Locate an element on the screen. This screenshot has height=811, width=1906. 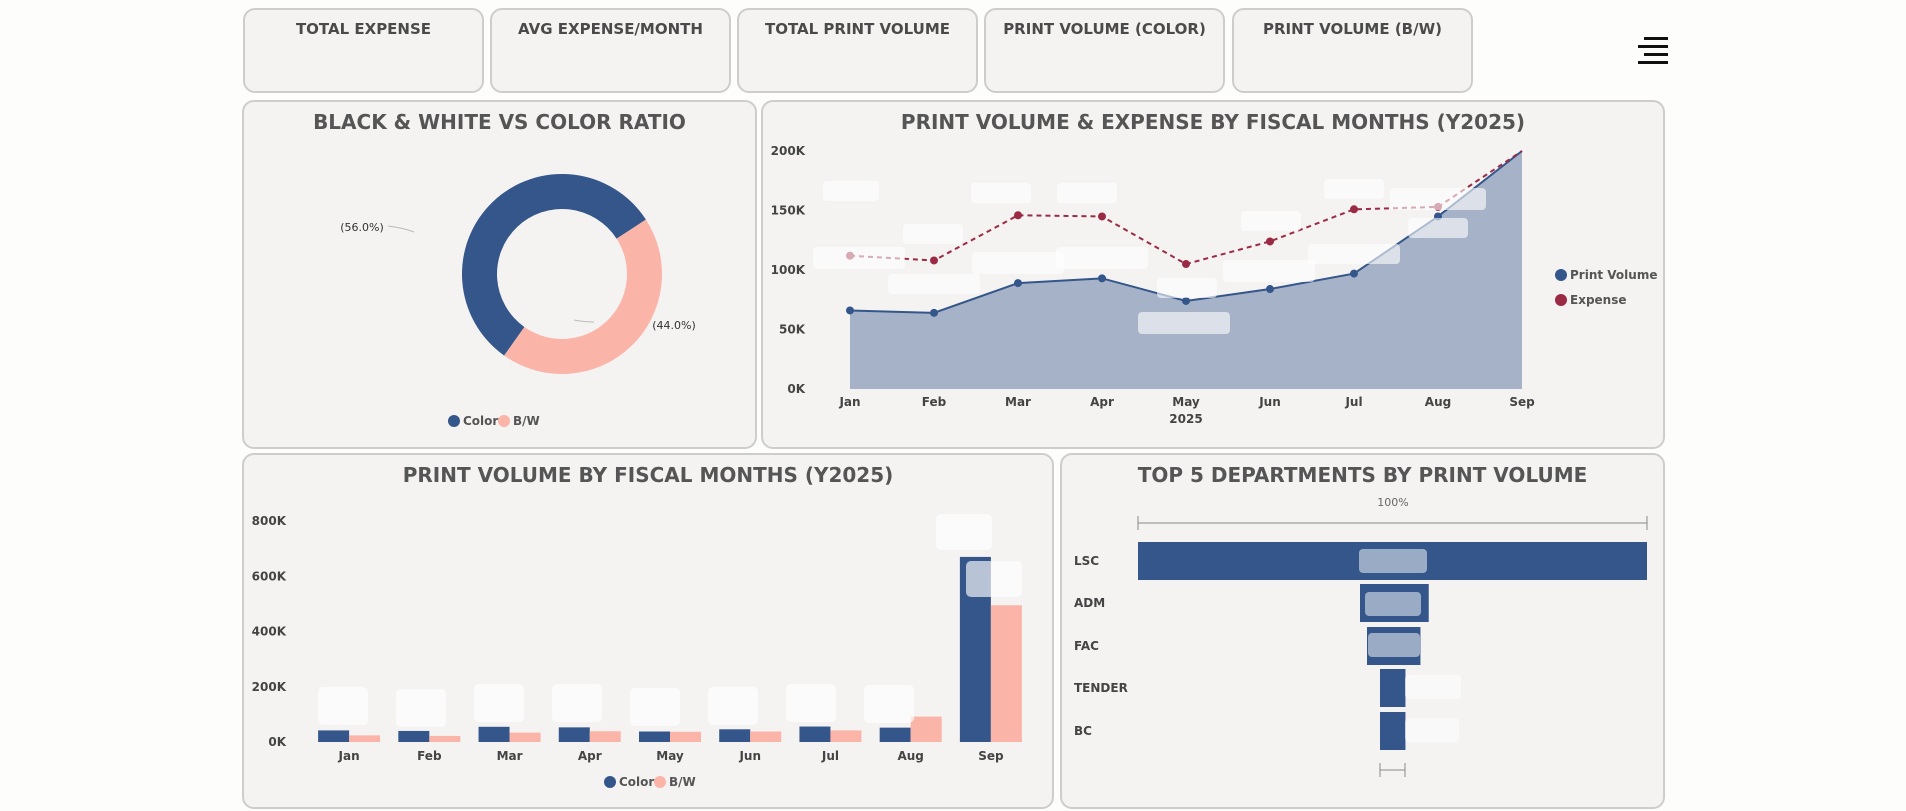
kpi-card-print-volume-bw: PRINT VOLUME (B/W) is located at coordinates (1352, 50).